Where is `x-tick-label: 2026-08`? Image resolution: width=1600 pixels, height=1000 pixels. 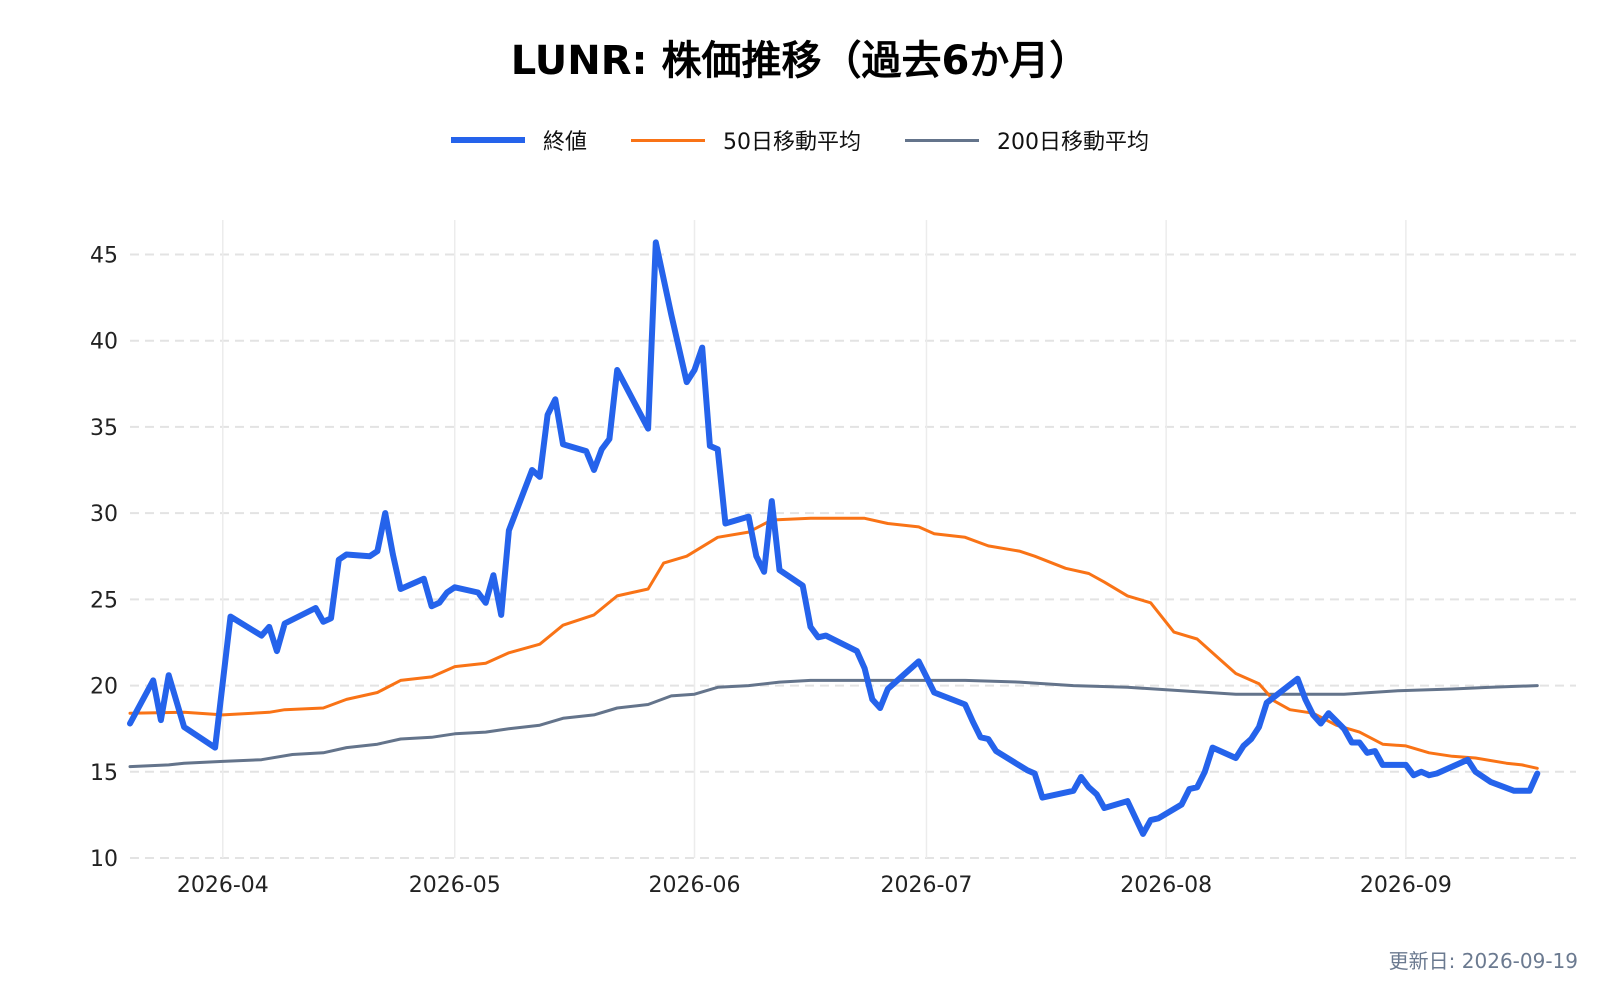
x-tick-label: 2026-08 is located at coordinates (1166, 885).